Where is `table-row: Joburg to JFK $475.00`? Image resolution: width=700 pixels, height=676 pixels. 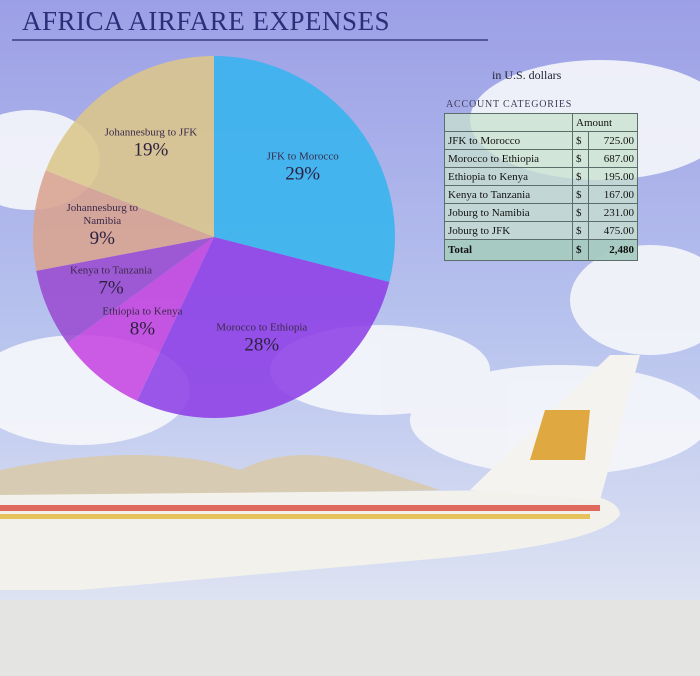
table-row: Joburg to JFK $475.00 is located at coordinates (540, 230).